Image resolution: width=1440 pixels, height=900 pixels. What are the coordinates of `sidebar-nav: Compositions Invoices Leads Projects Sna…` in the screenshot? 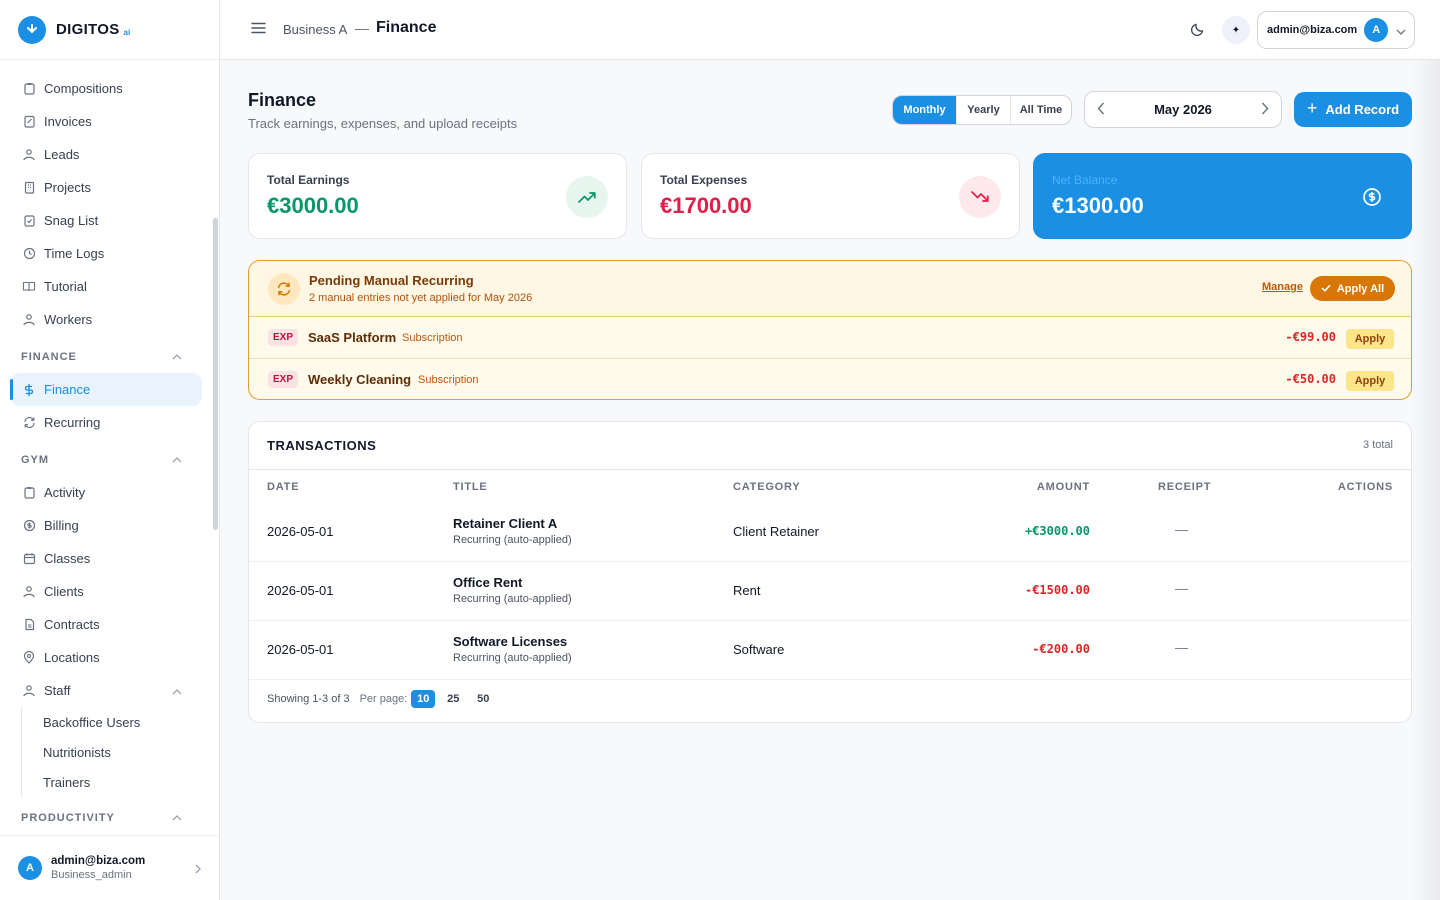 It's located at (105, 453).